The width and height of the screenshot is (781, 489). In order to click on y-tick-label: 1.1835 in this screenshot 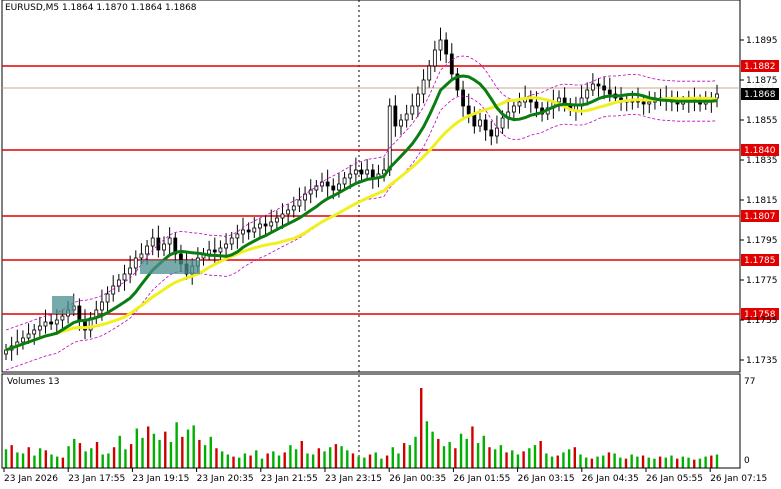, I will do `click(762, 161)`.